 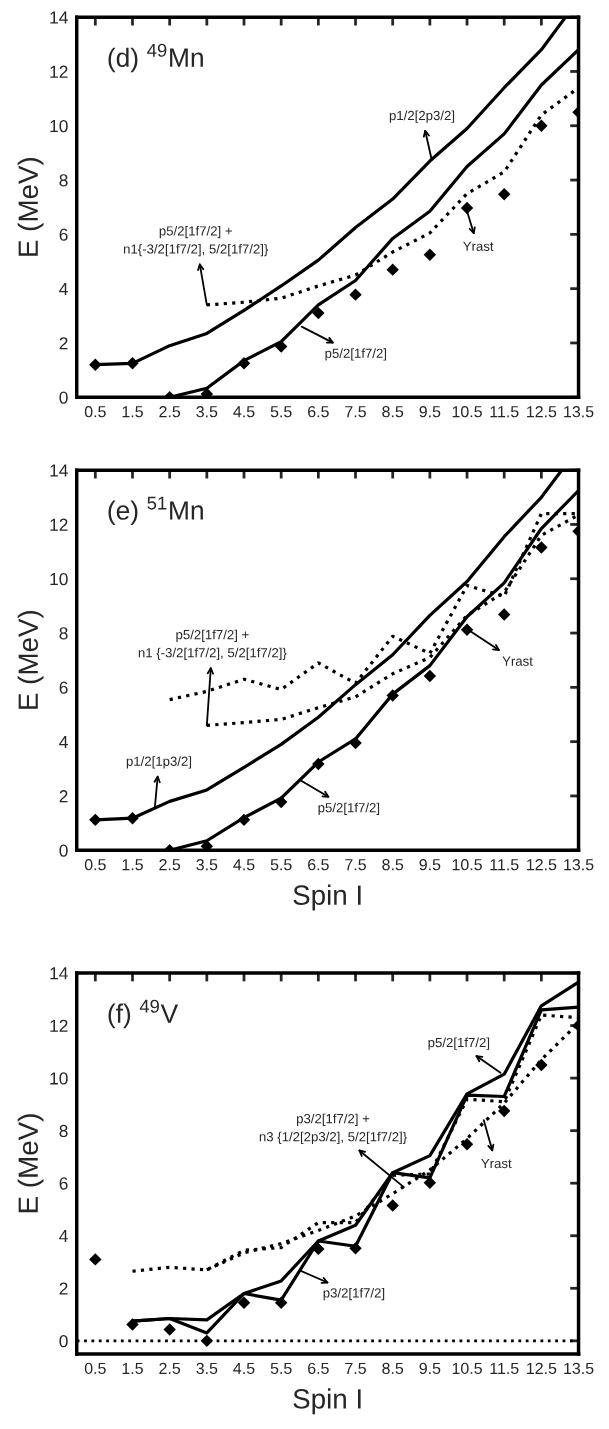 What do you see at coordinates (212, 644) in the screenshot?
I see `annotation: p5/2[1f7/2] + n1 {-3/2[1f7/2], 5/2[1f7/2]}` at bounding box center [212, 644].